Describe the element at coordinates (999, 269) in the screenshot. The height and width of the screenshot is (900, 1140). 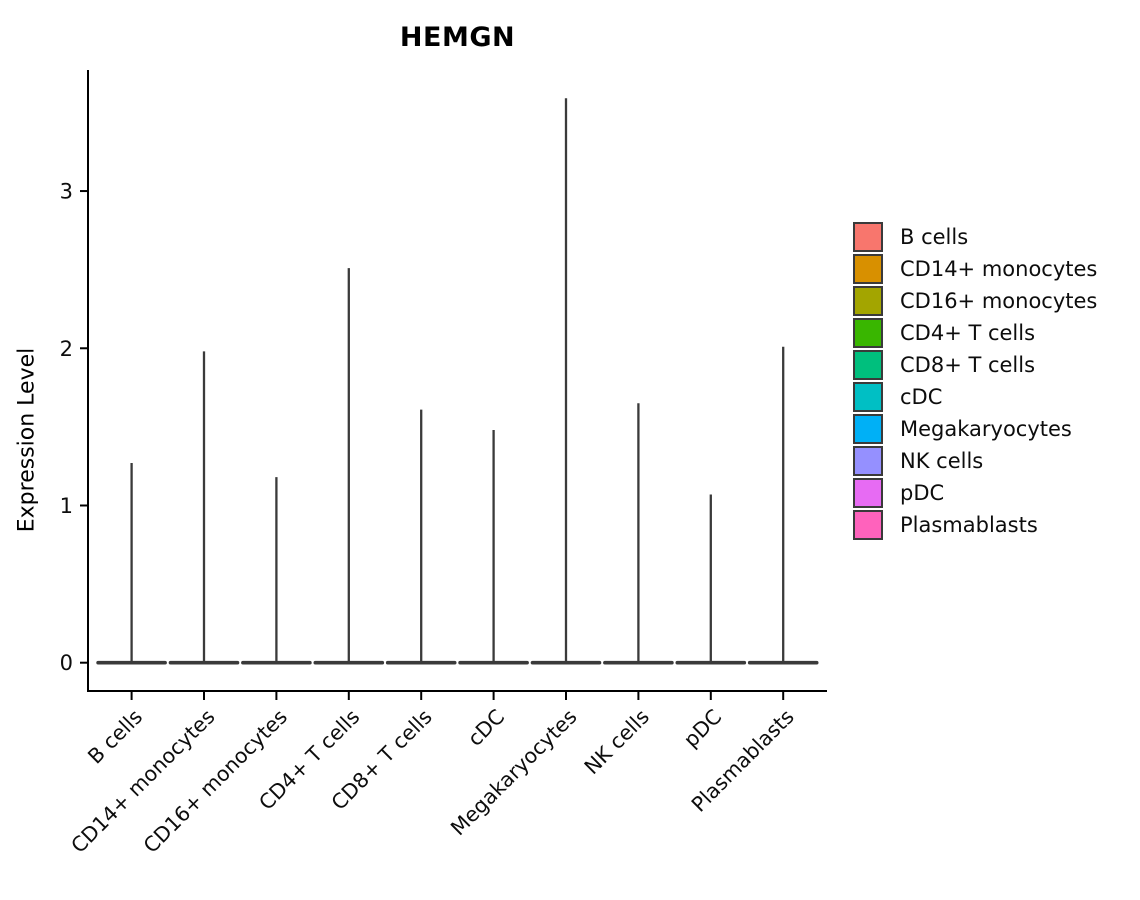
I see `legend-label: CD14+ monocytes` at that location.